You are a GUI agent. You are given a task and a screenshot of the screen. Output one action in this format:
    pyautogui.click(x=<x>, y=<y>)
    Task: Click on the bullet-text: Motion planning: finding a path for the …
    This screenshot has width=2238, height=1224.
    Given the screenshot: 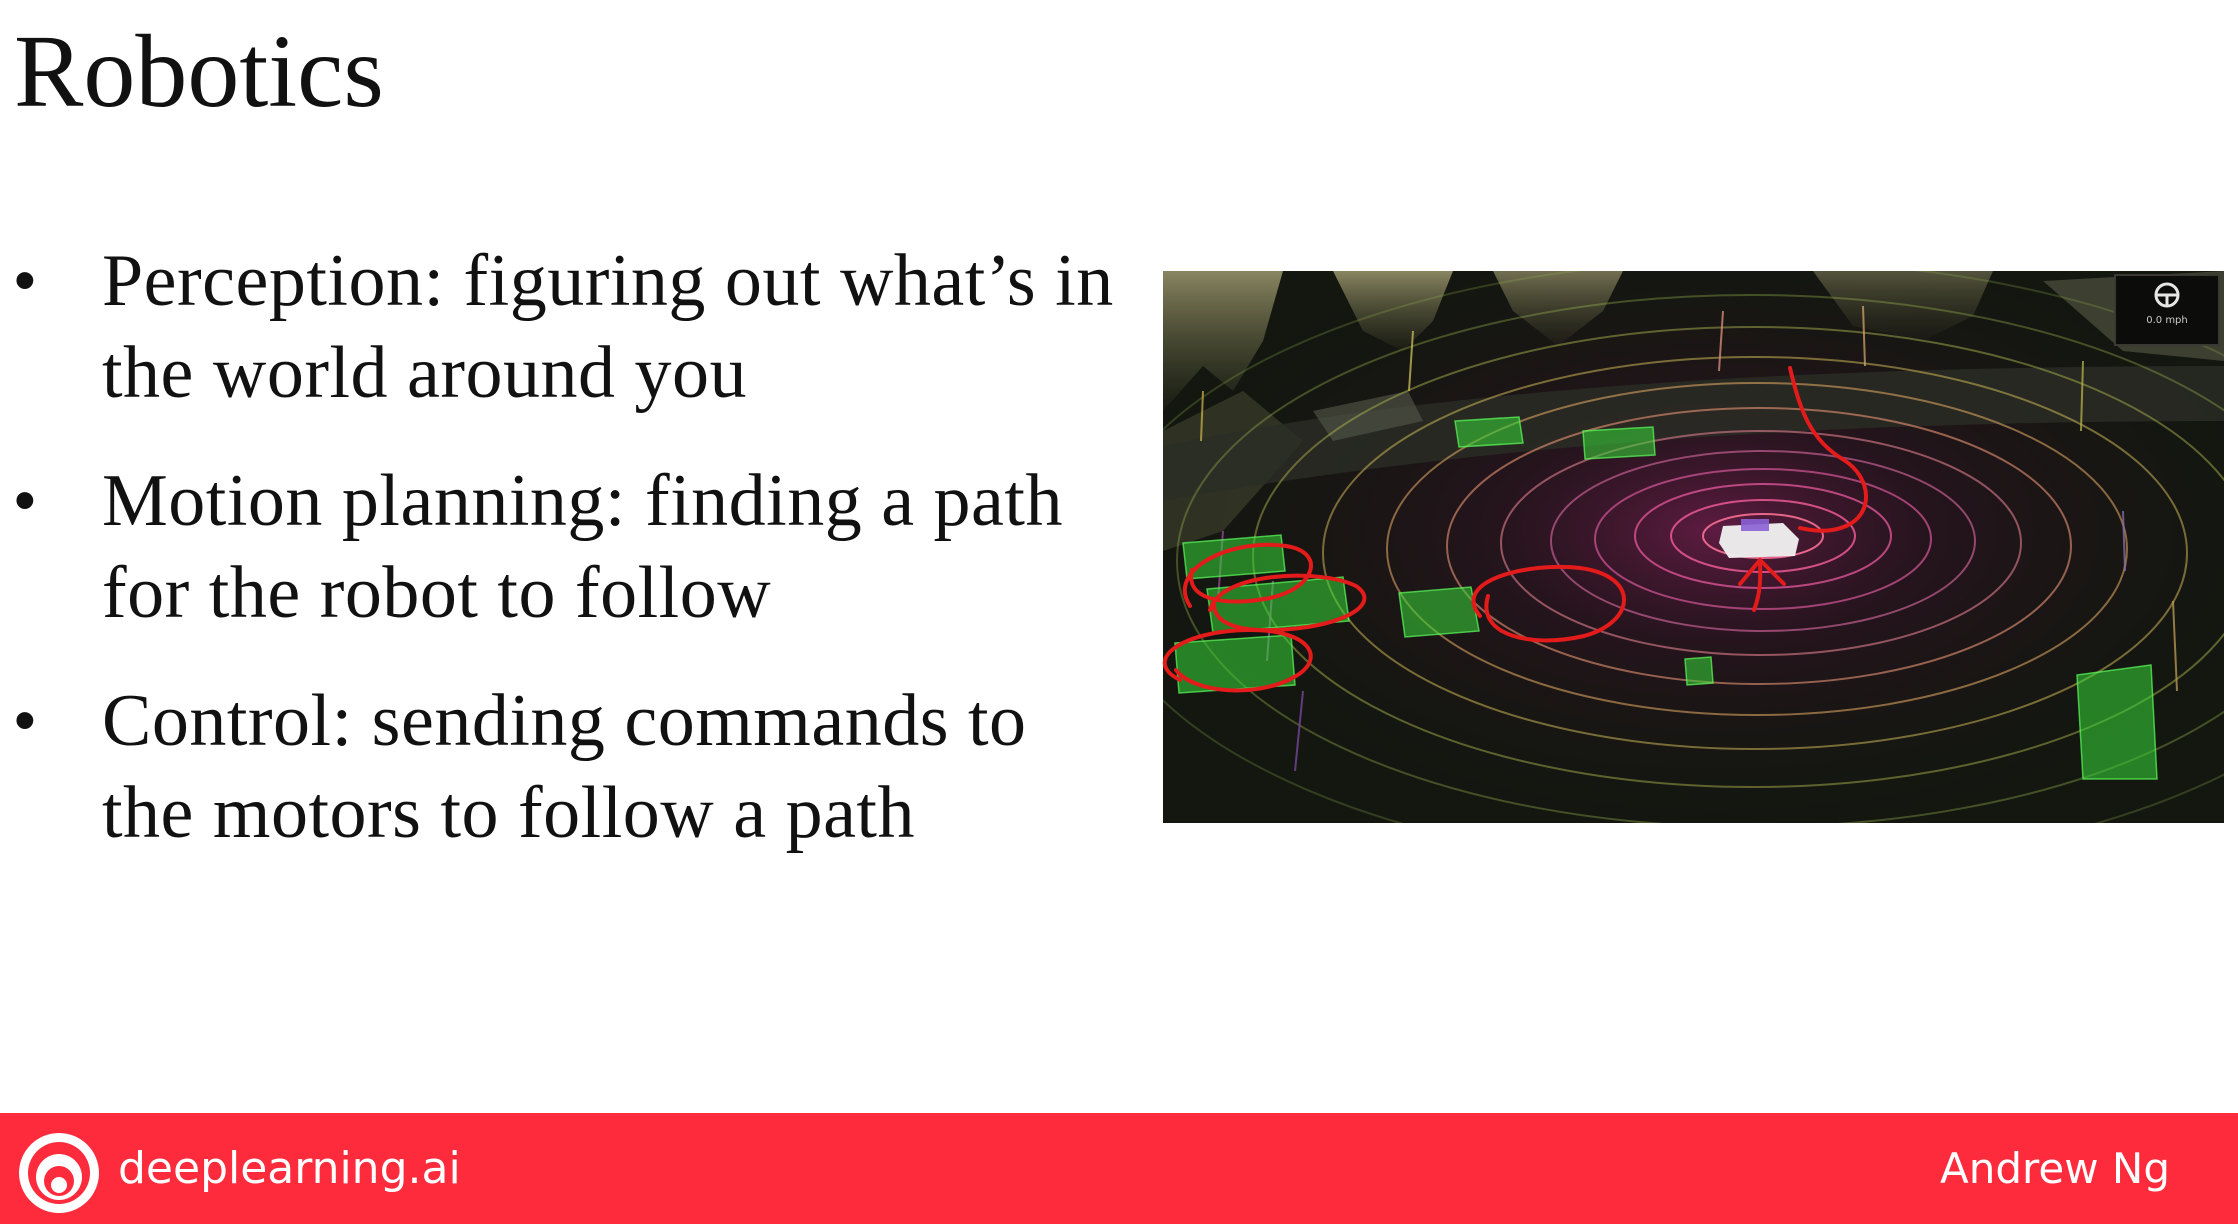 What is the action you would take?
    pyautogui.click(x=582, y=547)
    